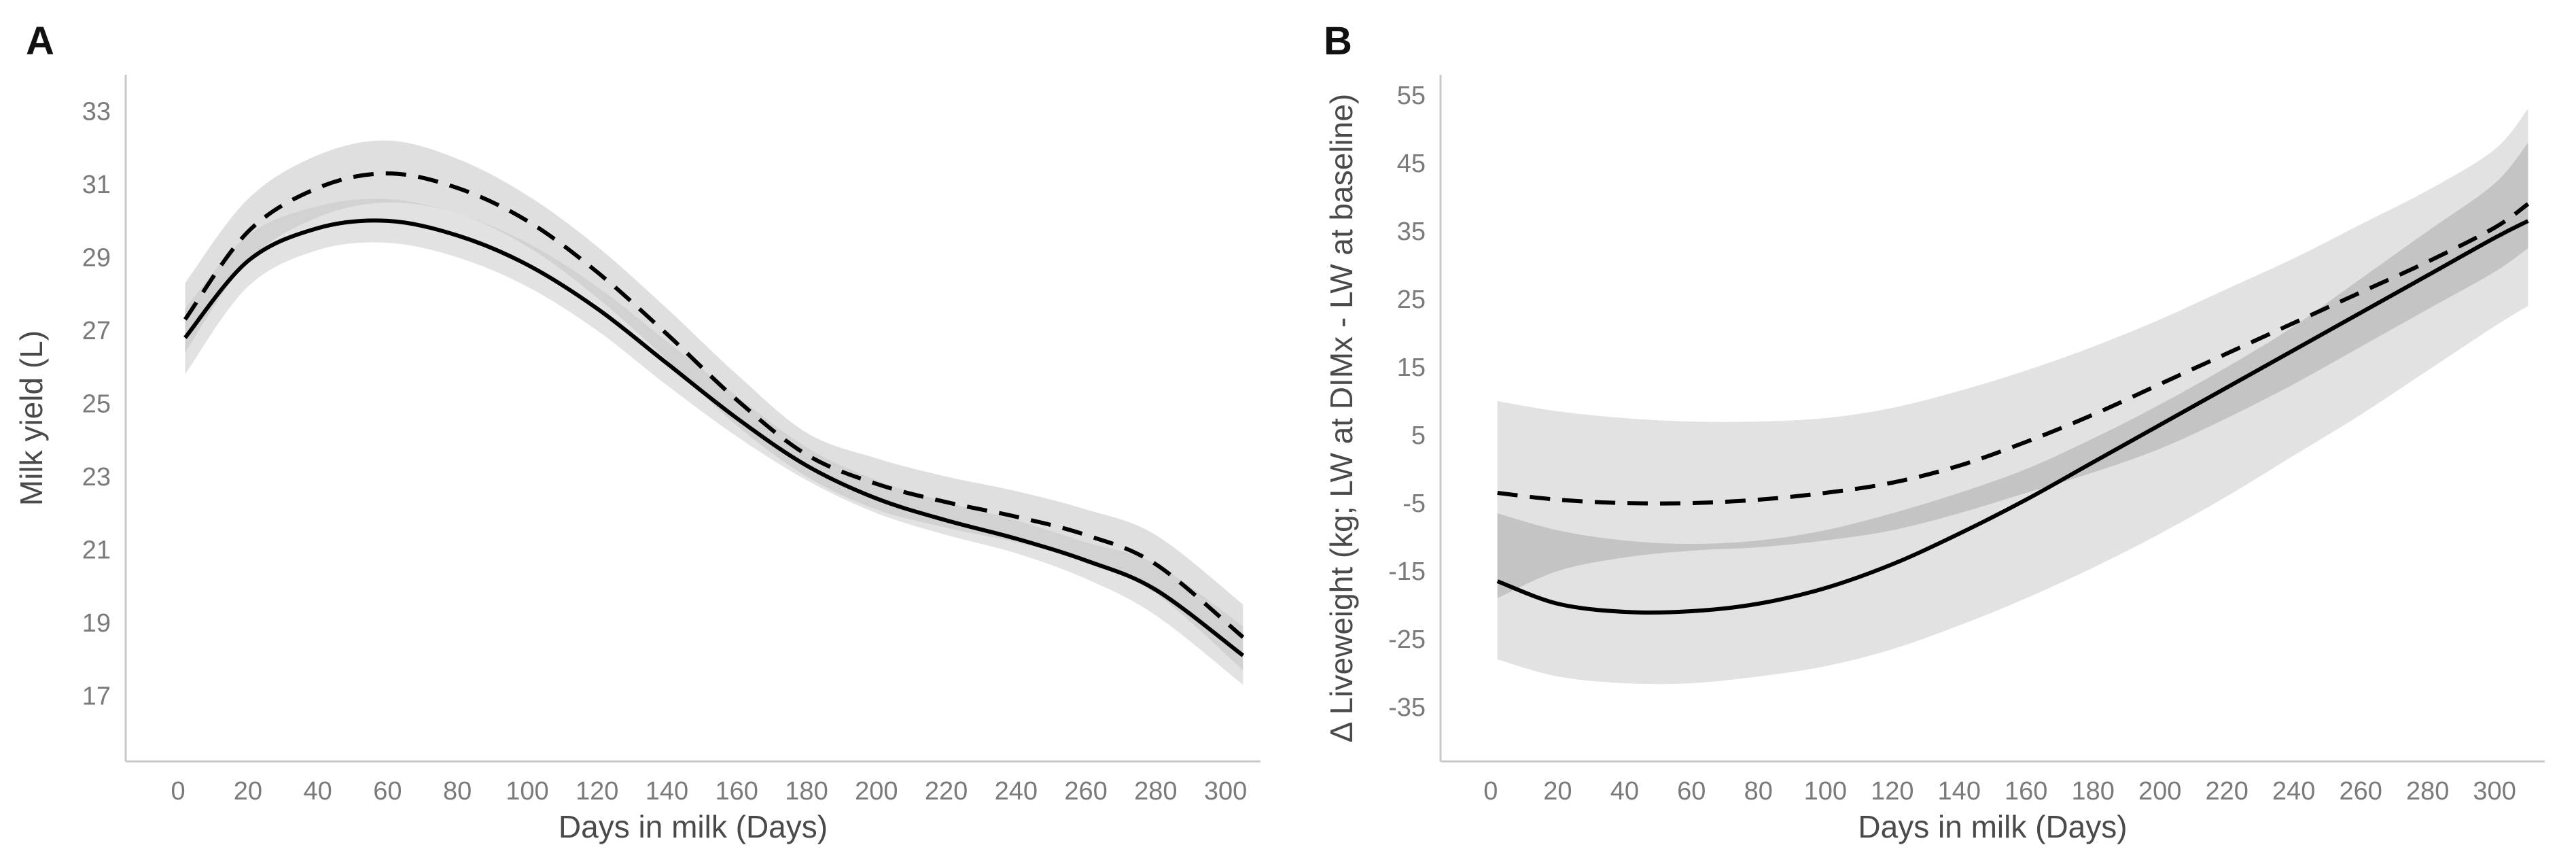 The height and width of the screenshot is (860, 2576). Describe the element at coordinates (96, 550) in the screenshot. I see `y-tick-label: 21` at that location.